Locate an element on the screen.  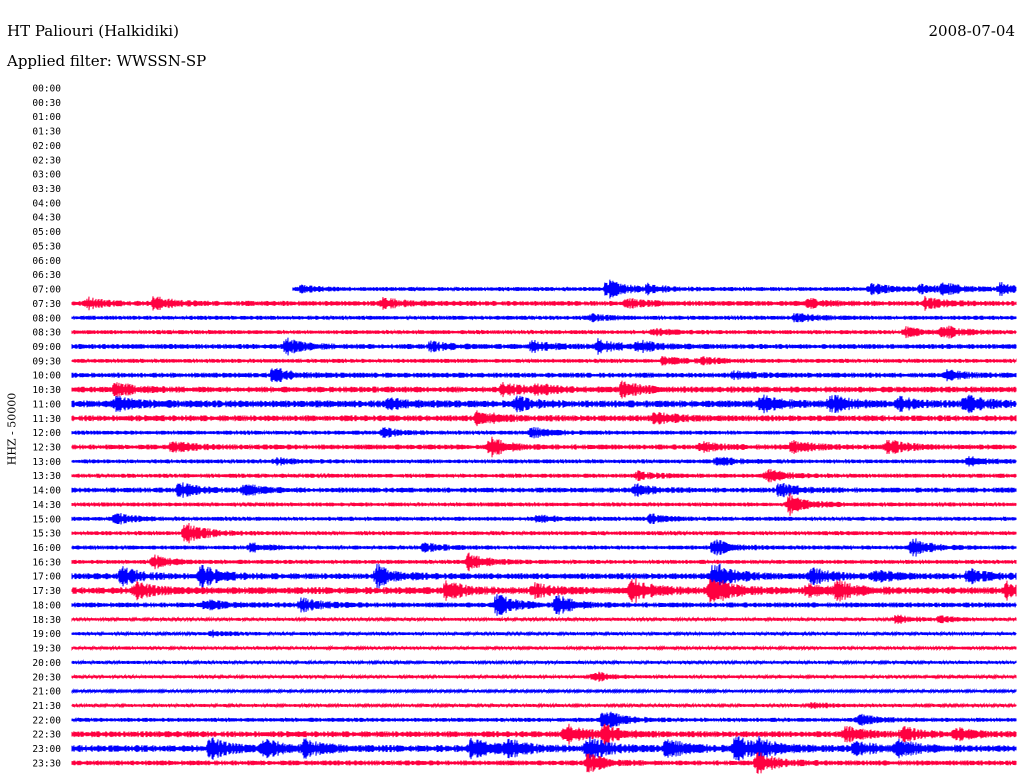
time-tick-label: 03:00 is located at coordinates (46, 175).